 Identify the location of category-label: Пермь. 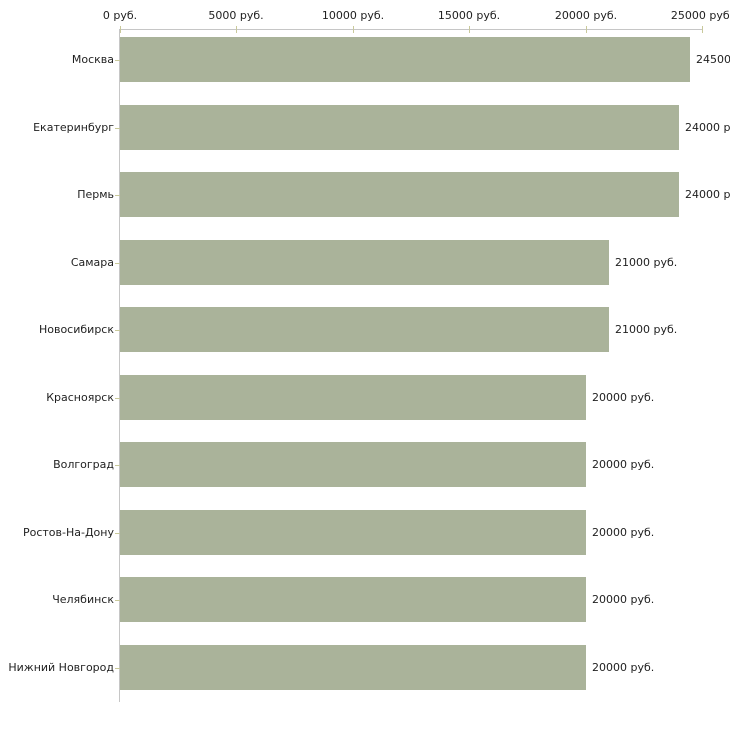
(95, 194).